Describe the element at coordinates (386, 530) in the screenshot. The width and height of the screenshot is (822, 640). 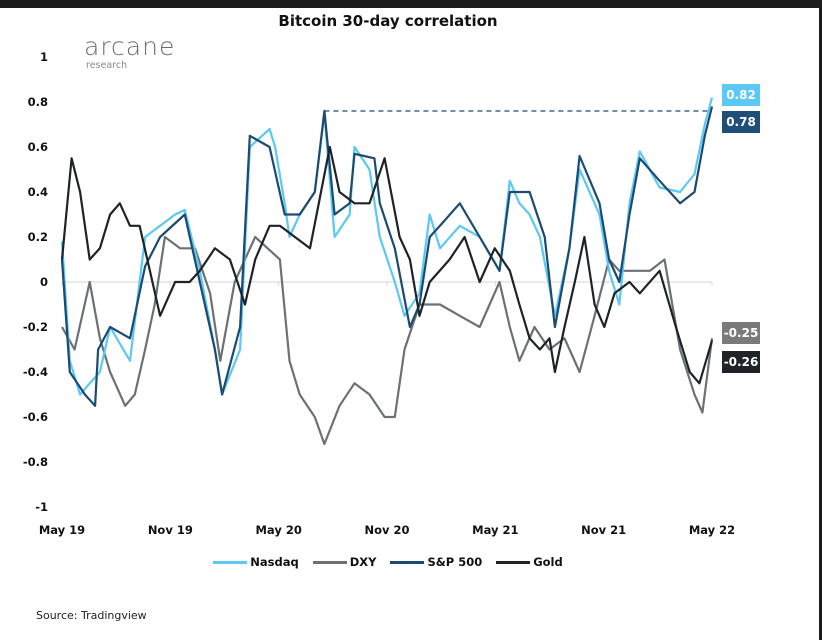
I see `x-tick-label: Nov 20` at that location.